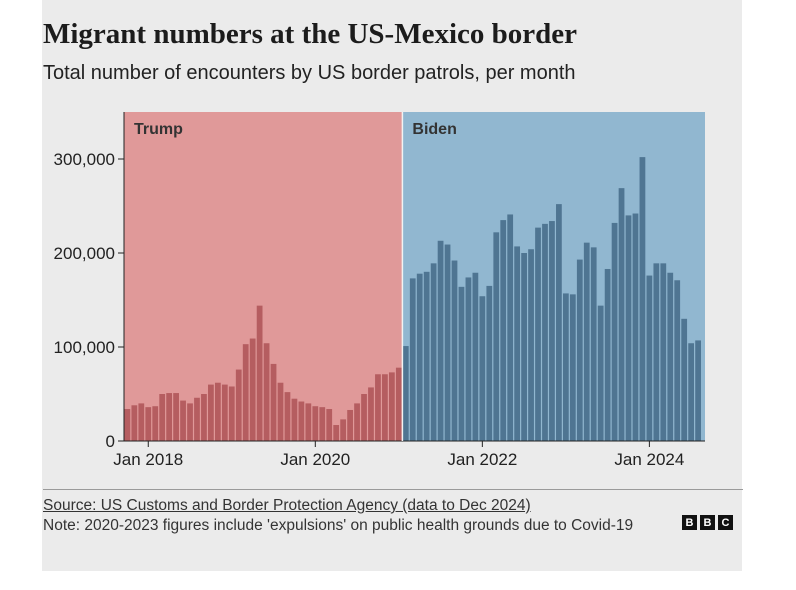  Describe the element at coordinates (482, 459) in the screenshot. I see `x-tick-label-2: Jan 2022` at that location.